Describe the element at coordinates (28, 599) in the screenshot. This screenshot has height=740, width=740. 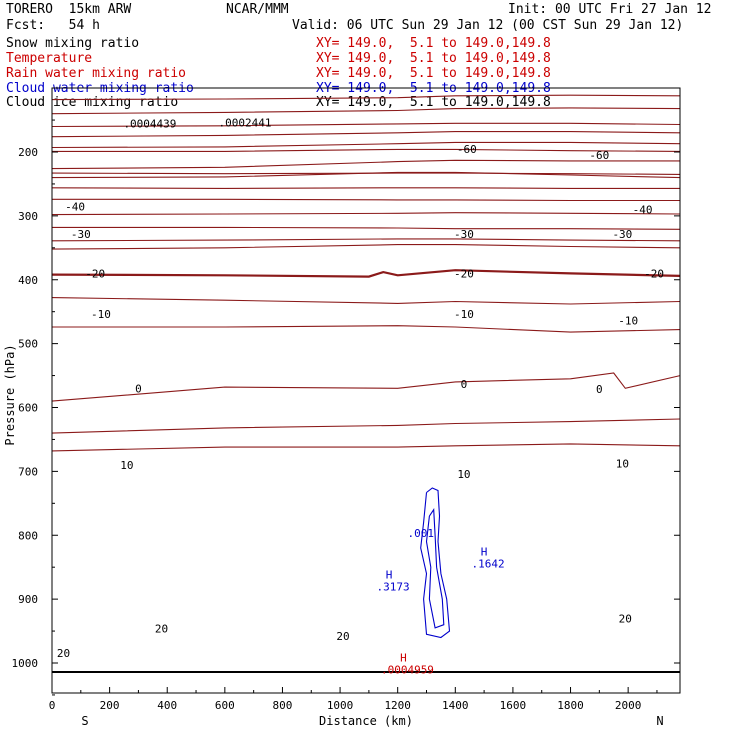
I see `y-tick-label: 900` at that location.